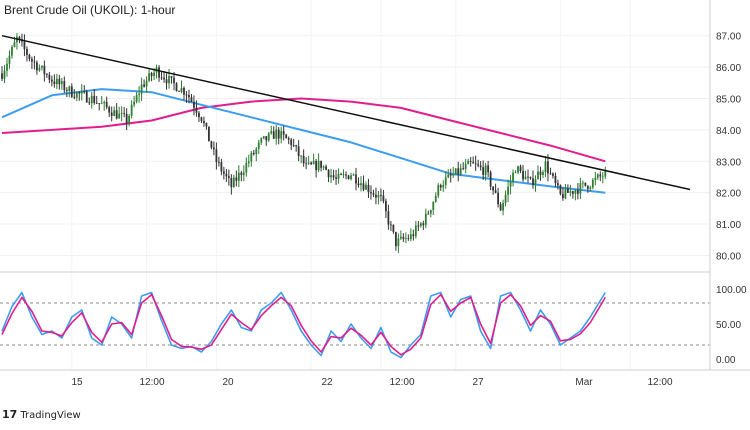 This screenshot has height=430, width=750. What do you see at coordinates (728, 131) in the screenshot?
I see `price-tick-label: 84.00` at bounding box center [728, 131].